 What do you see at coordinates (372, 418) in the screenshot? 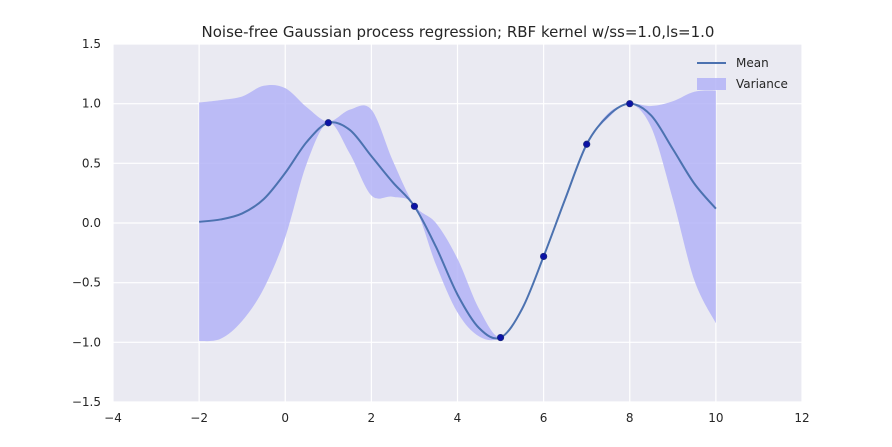
I see `x-tick-label: 2` at bounding box center [372, 418].